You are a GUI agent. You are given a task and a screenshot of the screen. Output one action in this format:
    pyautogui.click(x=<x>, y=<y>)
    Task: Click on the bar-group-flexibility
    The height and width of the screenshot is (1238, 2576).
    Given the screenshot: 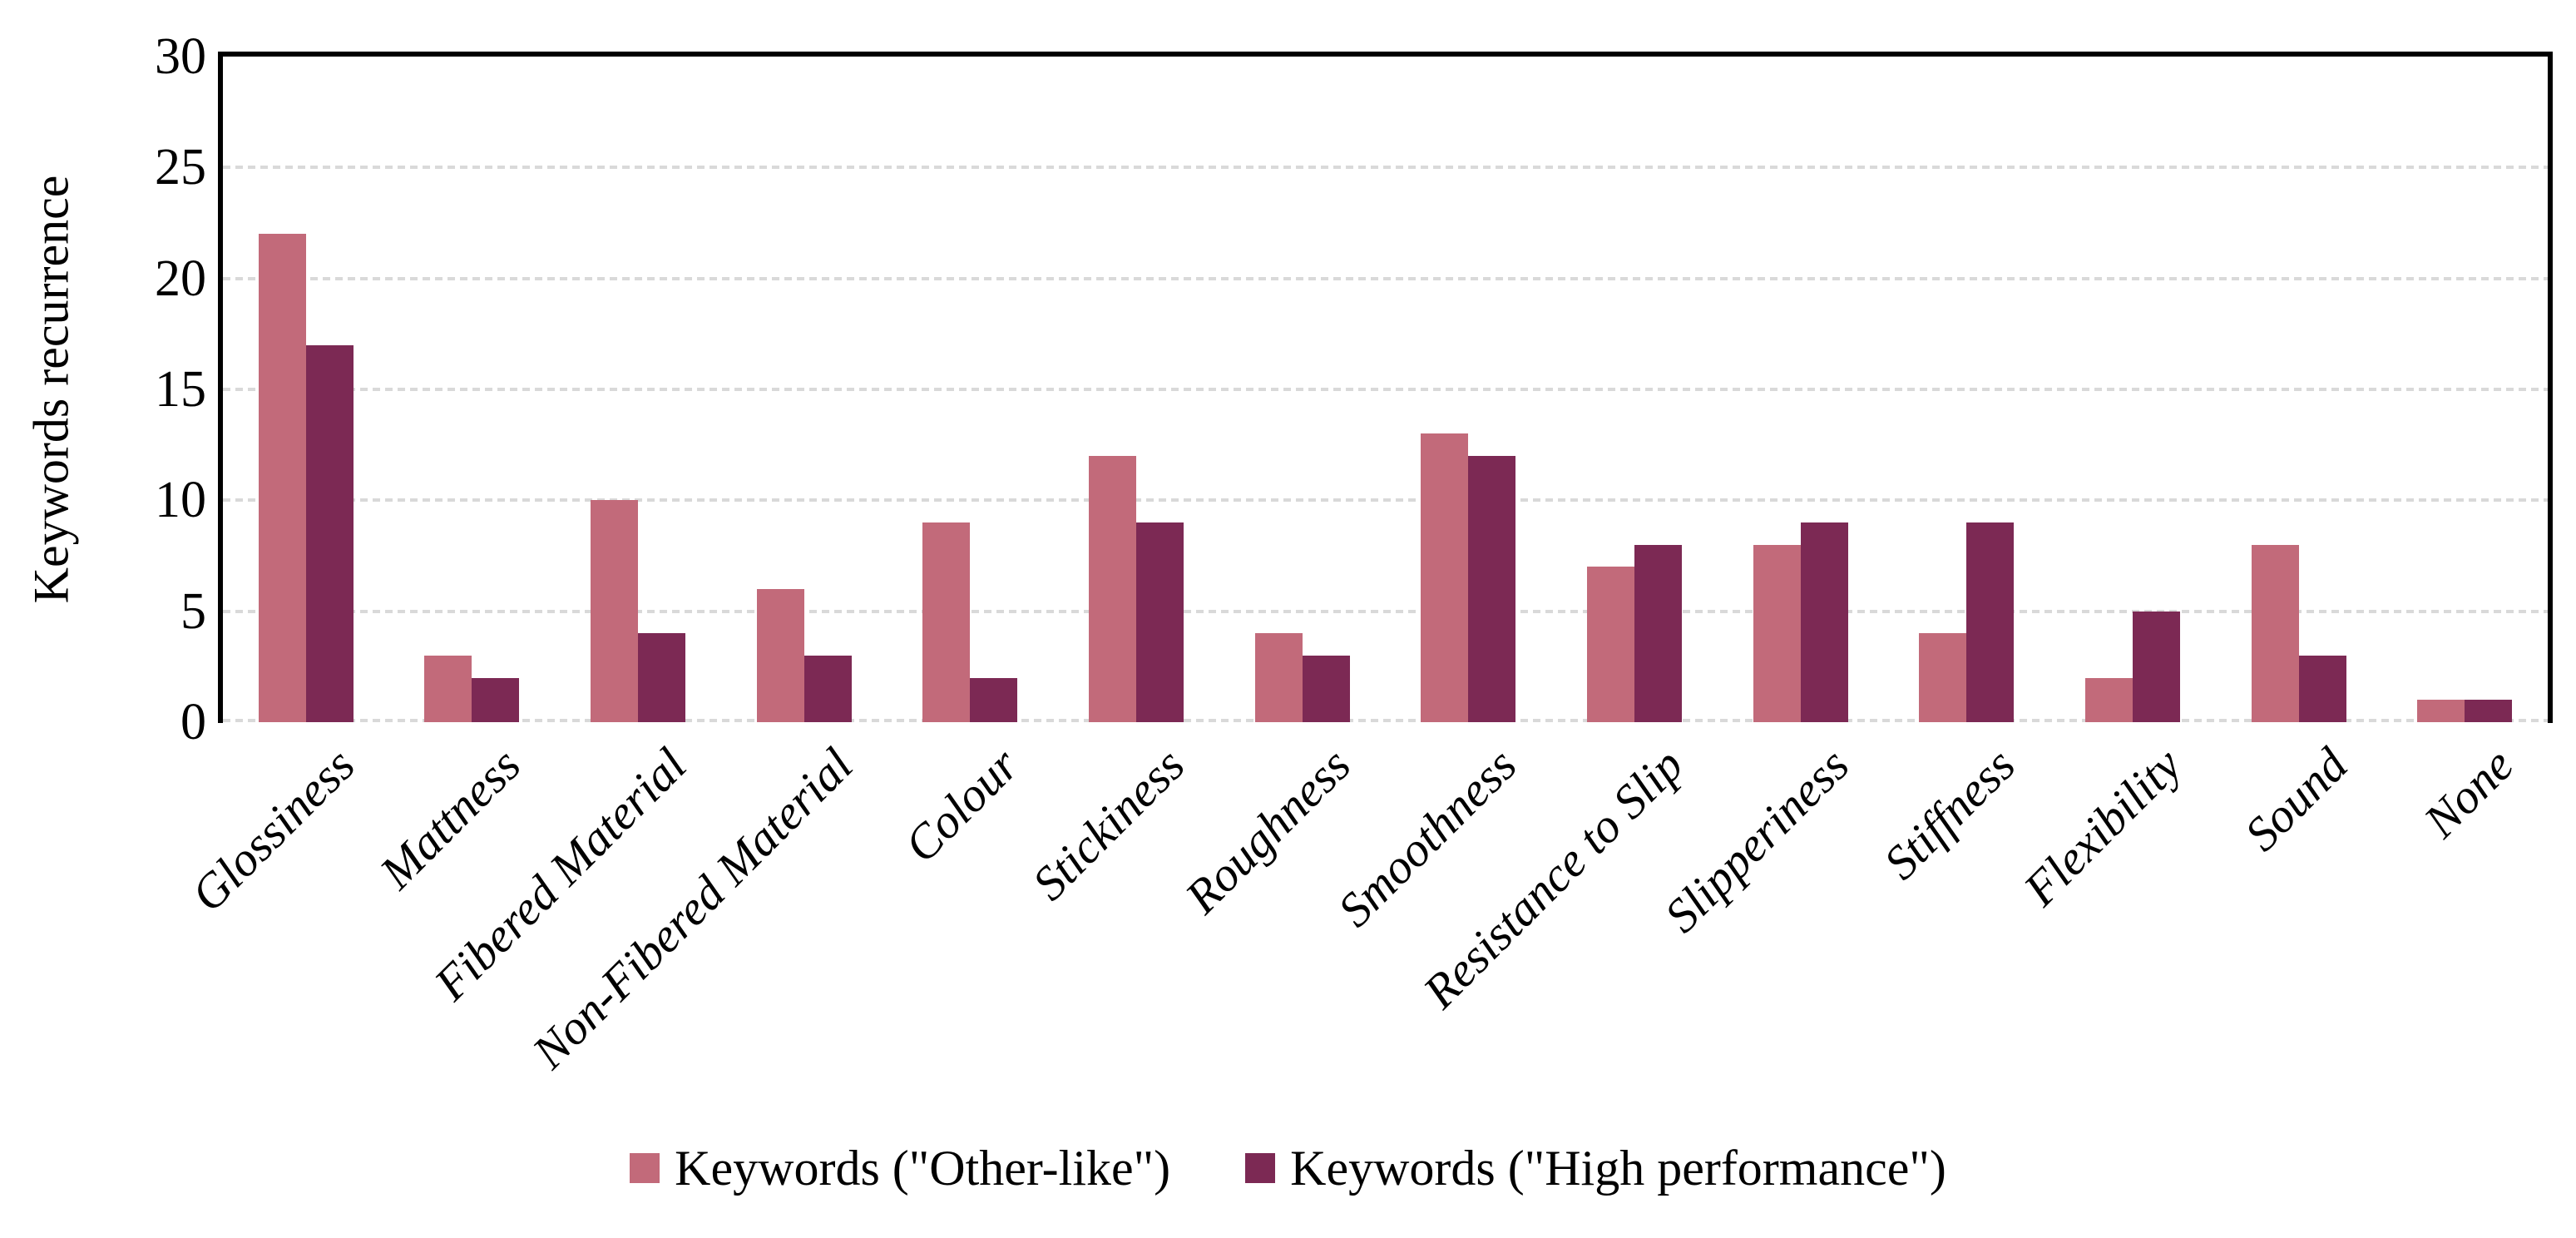 What is the action you would take?
    pyautogui.click(x=2132, y=389)
    